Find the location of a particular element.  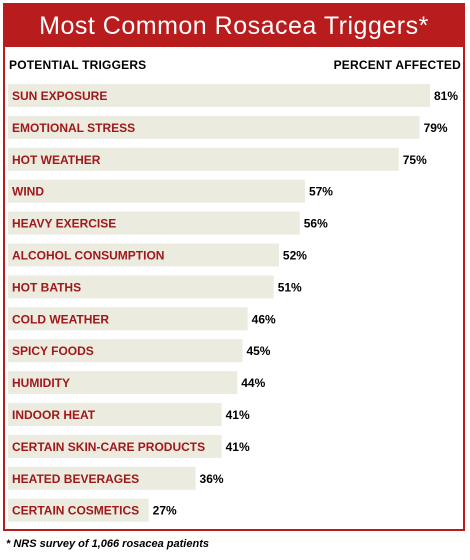

bar-heated-beverages is located at coordinates (102, 478).